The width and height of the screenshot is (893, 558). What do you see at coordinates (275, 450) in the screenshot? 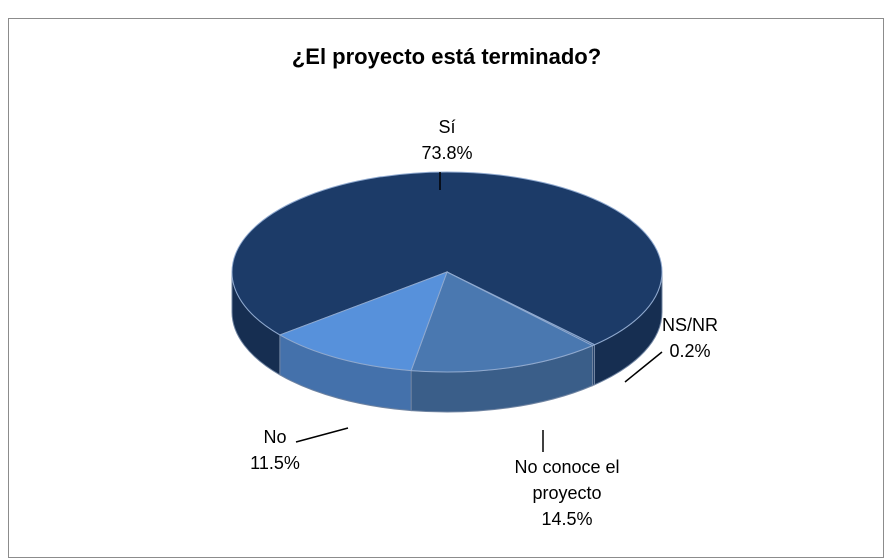
I see `data-label: No 11.5%` at bounding box center [275, 450].